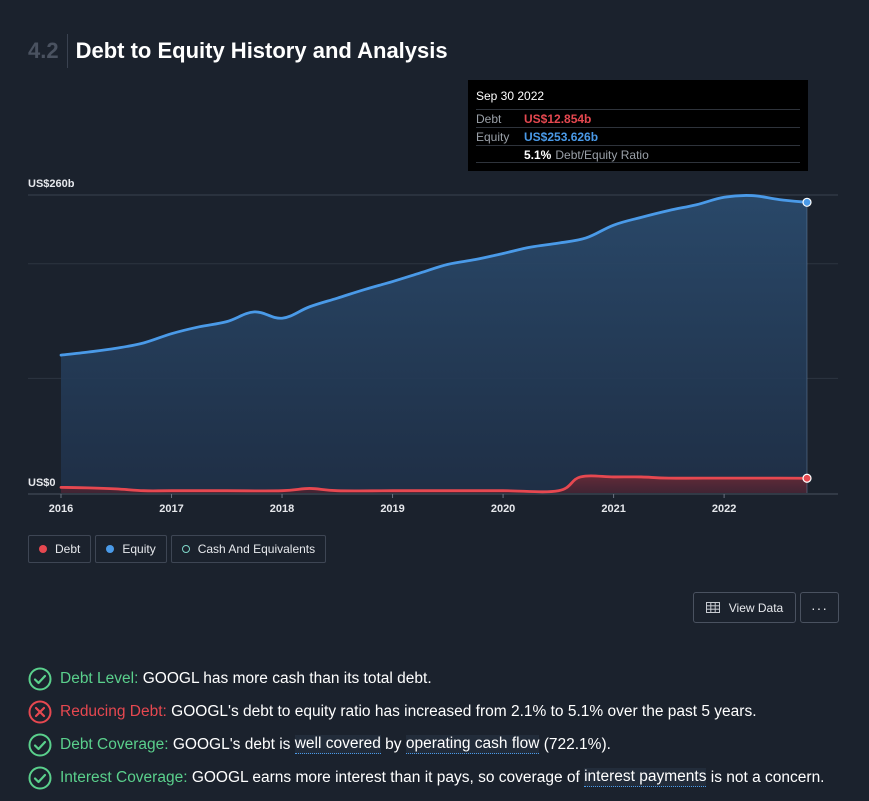  What do you see at coordinates (807, 478) in the screenshot?
I see `debt-point-marker` at bounding box center [807, 478].